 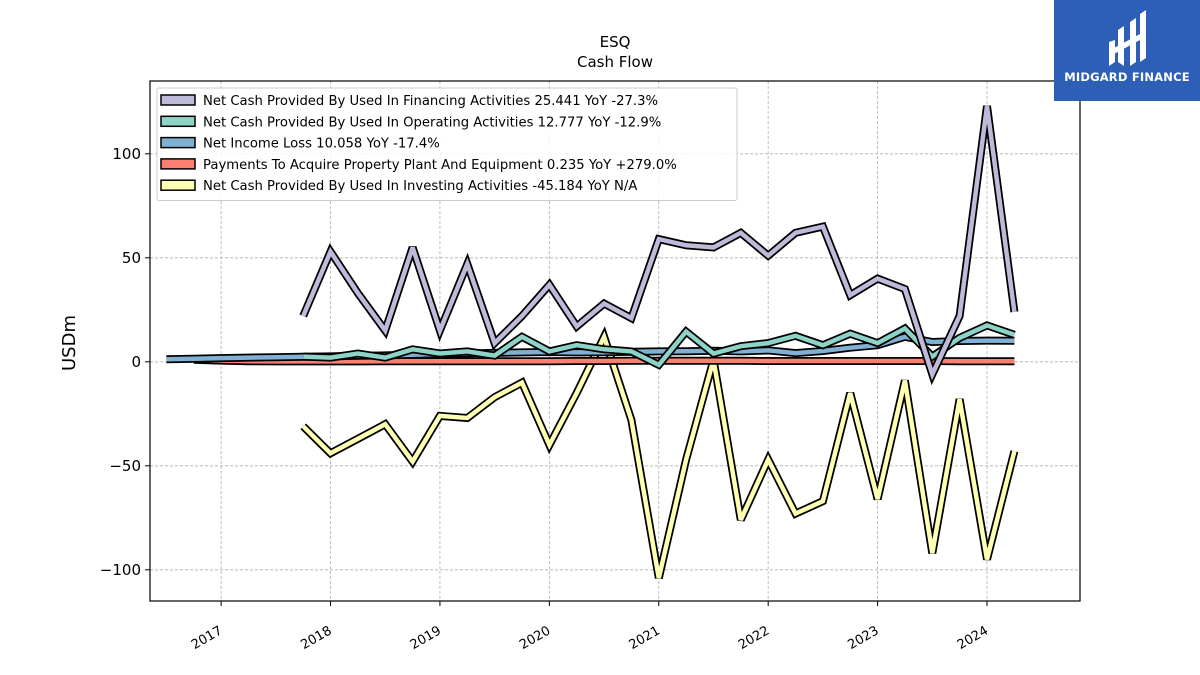 I want to click on x-tick-label: 2017, so click(x=207, y=638).